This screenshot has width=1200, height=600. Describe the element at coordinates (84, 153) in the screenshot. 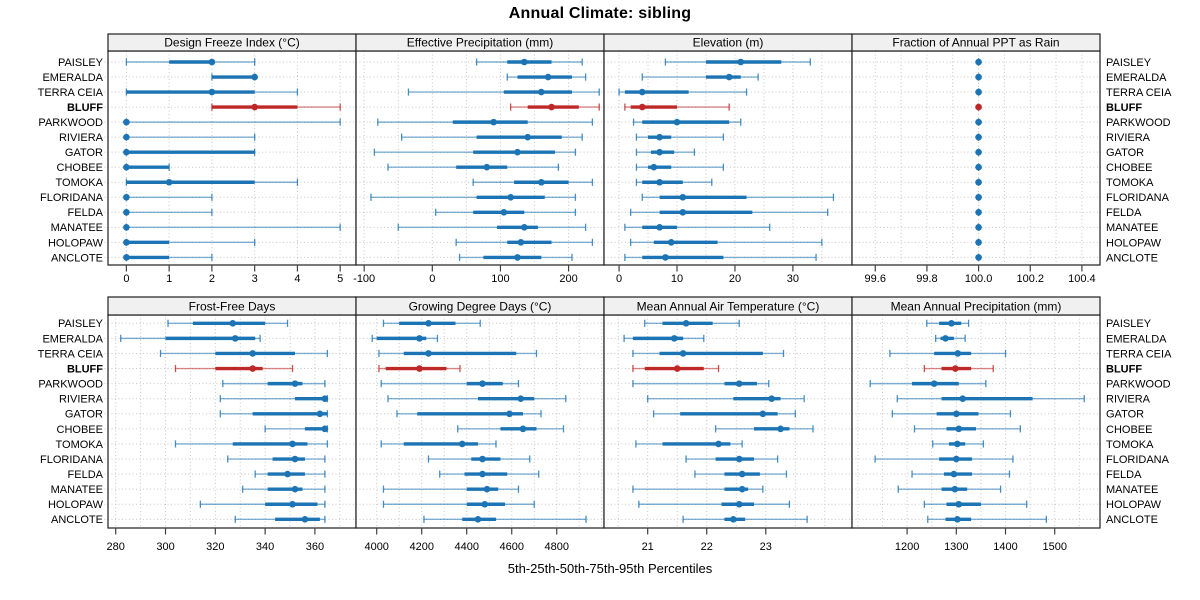

I see `site-label-left: GATOR` at that location.